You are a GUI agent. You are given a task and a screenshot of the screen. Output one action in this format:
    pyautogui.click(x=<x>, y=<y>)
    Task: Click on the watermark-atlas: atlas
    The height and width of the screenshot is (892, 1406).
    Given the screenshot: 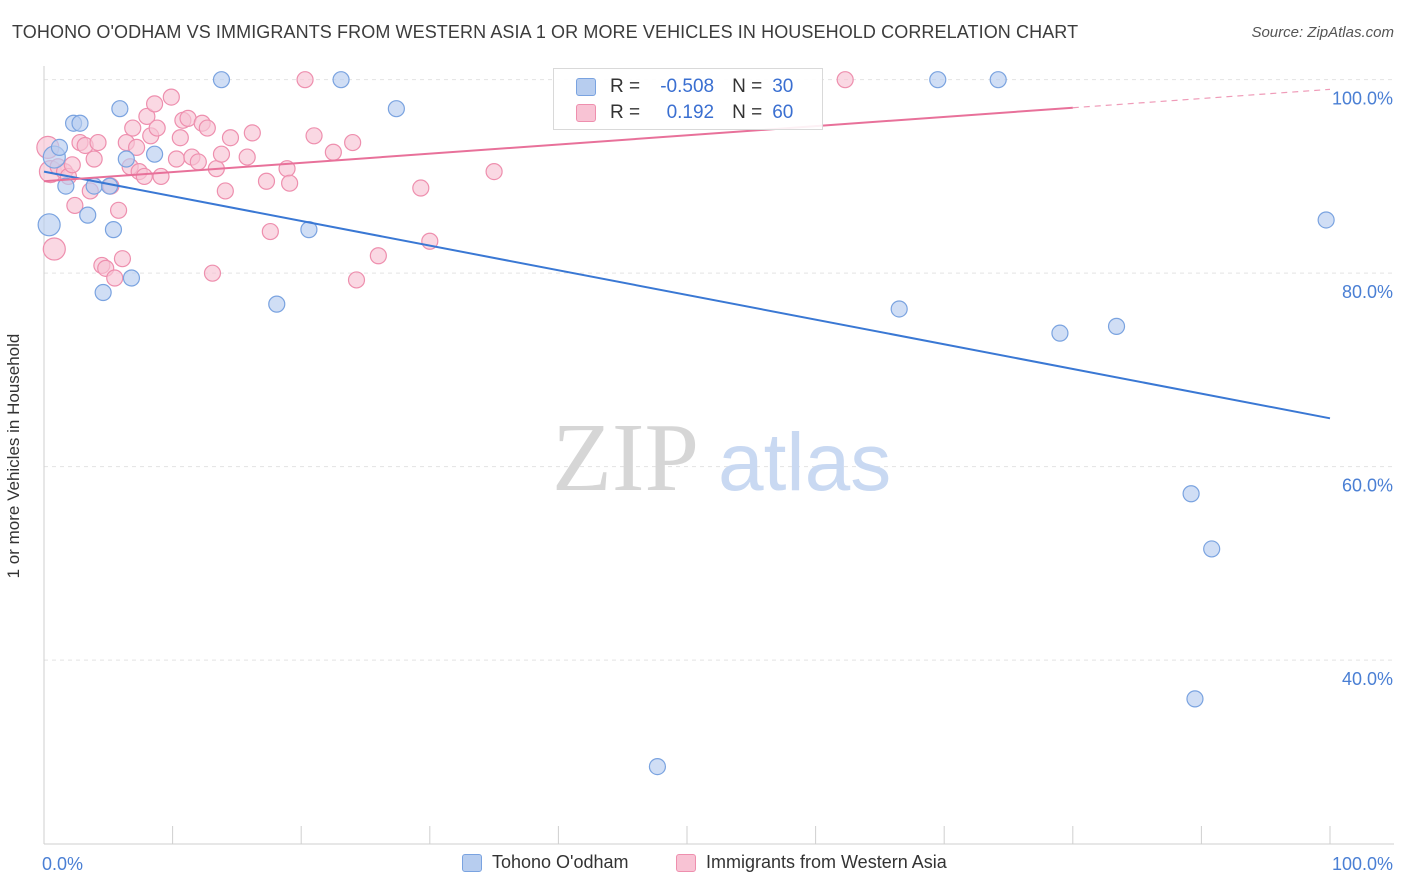 What is the action you would take?
    pyautogui.click(x=804, y=462)
    